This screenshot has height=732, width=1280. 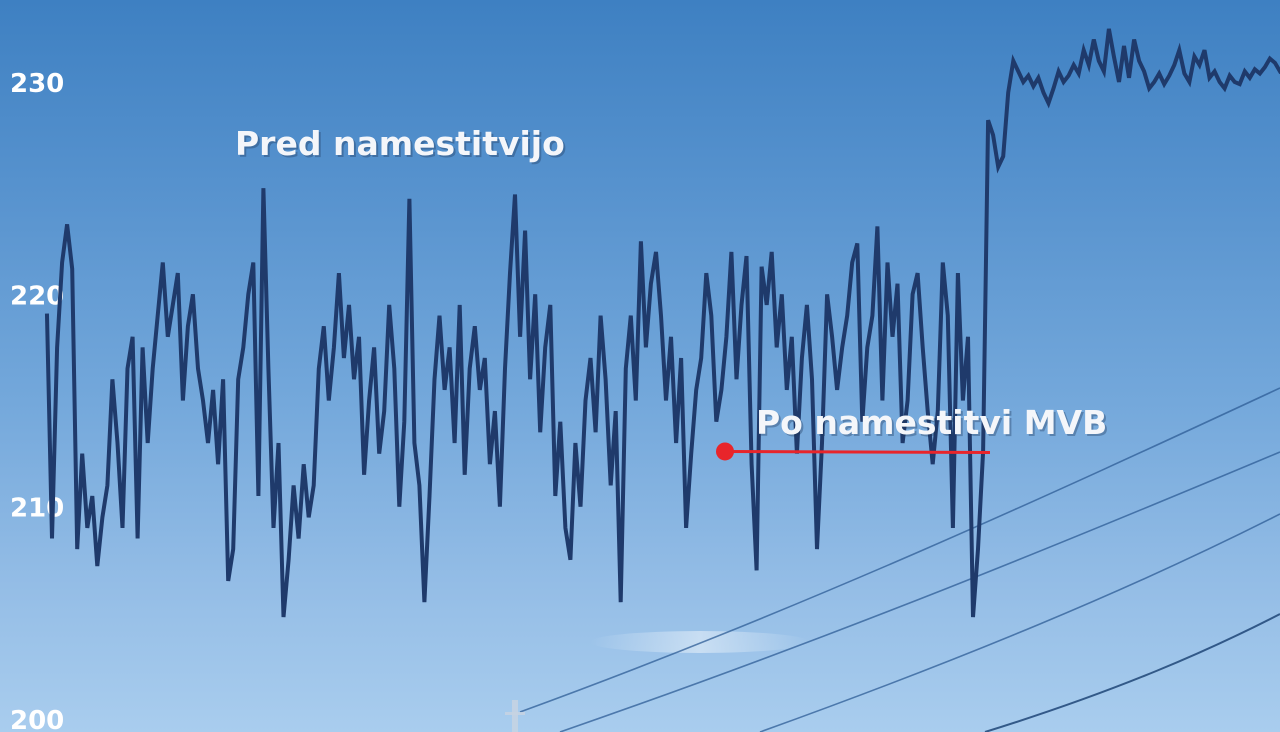 I want to click on y-tick-label-200: 200, so click(x=37, y=719).